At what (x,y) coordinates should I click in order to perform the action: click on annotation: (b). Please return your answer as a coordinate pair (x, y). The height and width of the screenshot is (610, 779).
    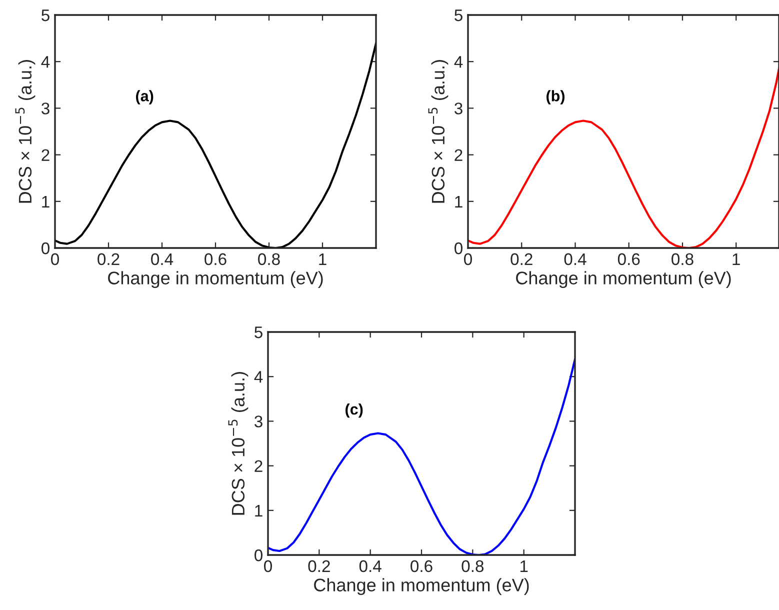
    Looking at the image, I should click on (555, 97).